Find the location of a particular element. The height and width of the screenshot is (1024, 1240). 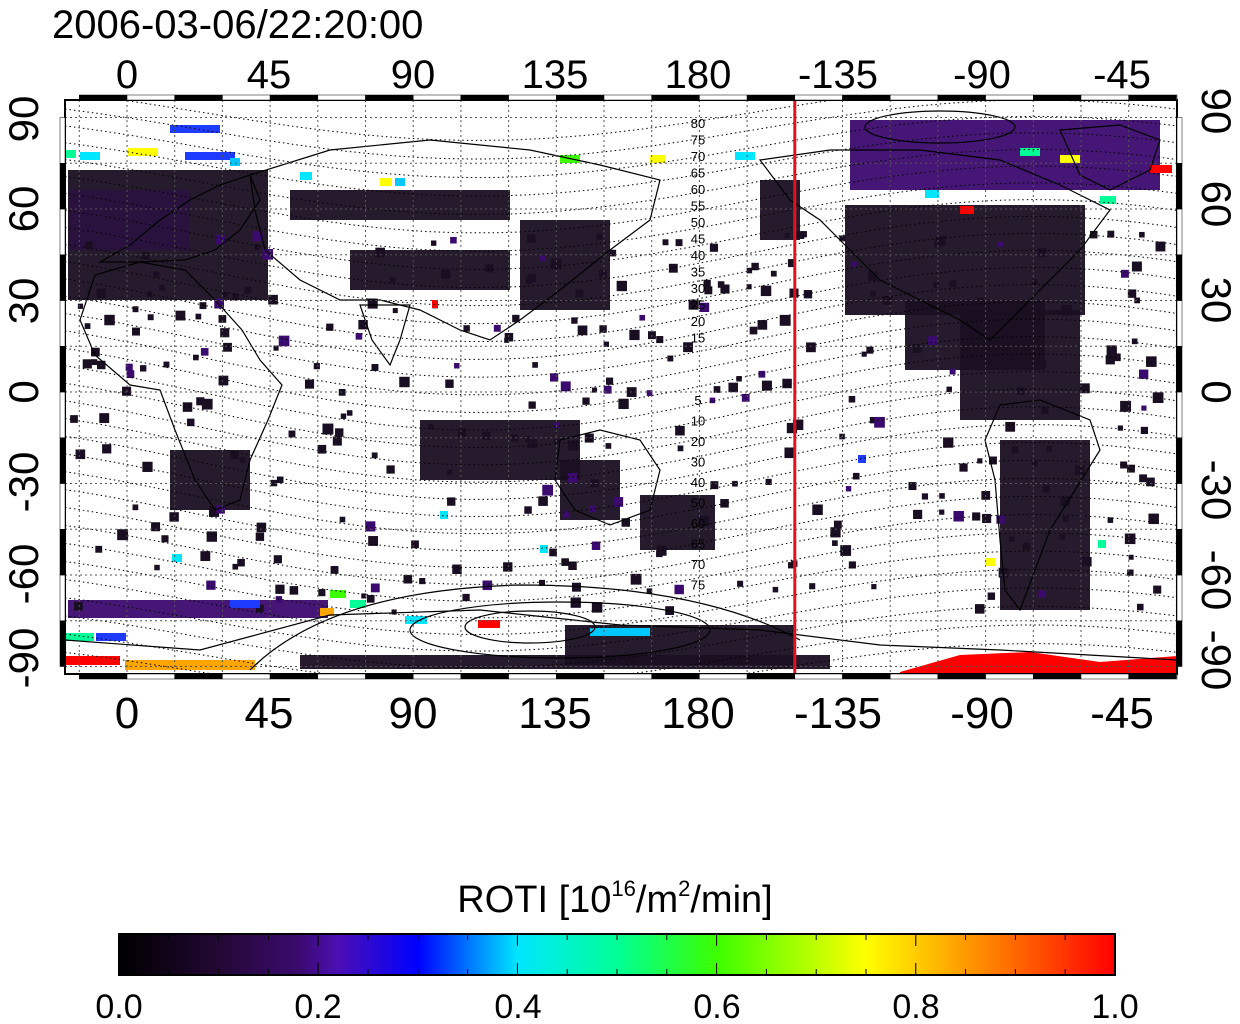

left-lat-label: 60 is located at coordinates (23, 209).